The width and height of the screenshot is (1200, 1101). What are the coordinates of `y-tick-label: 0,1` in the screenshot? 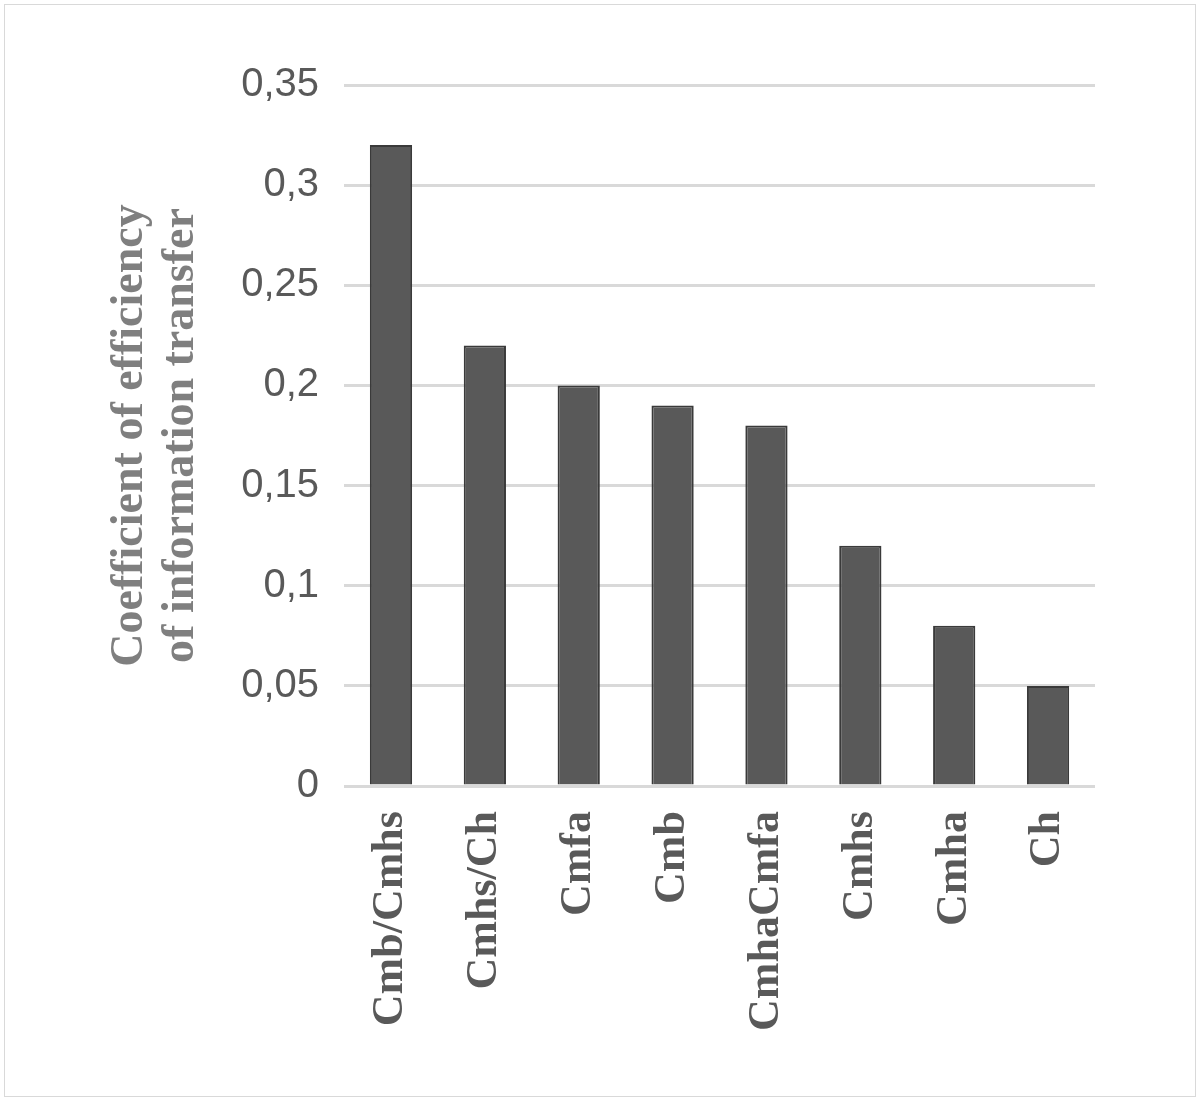 It's located at (291, 582).